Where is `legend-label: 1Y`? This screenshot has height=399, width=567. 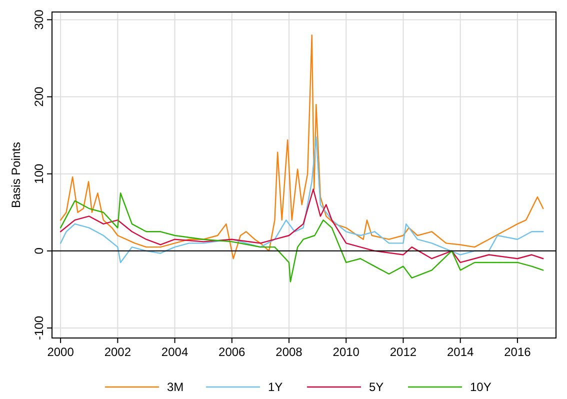 legend-label: 1Y is located at coordinates (275, 387).